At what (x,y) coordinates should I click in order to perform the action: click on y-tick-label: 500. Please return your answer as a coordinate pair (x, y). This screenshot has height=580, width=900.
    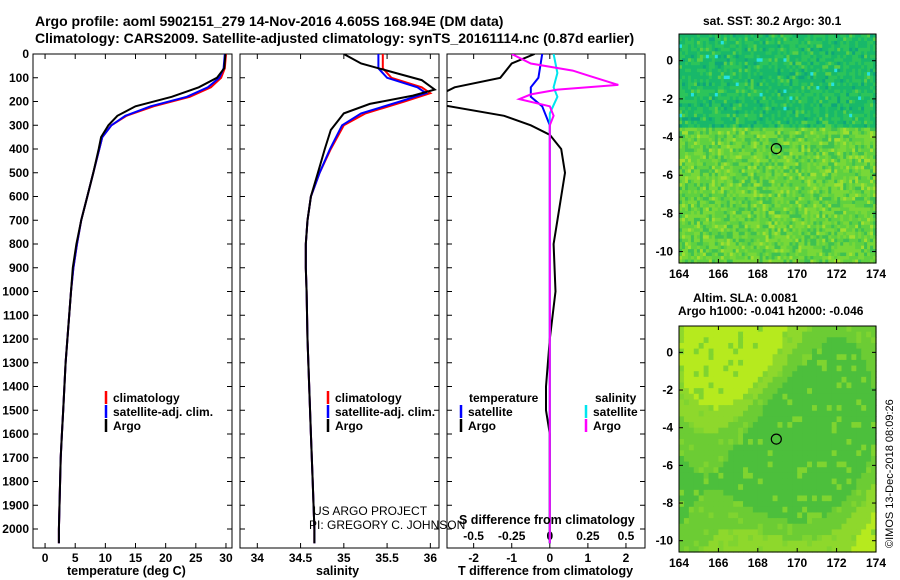
    Looking at the image, I should click on (19, 173).